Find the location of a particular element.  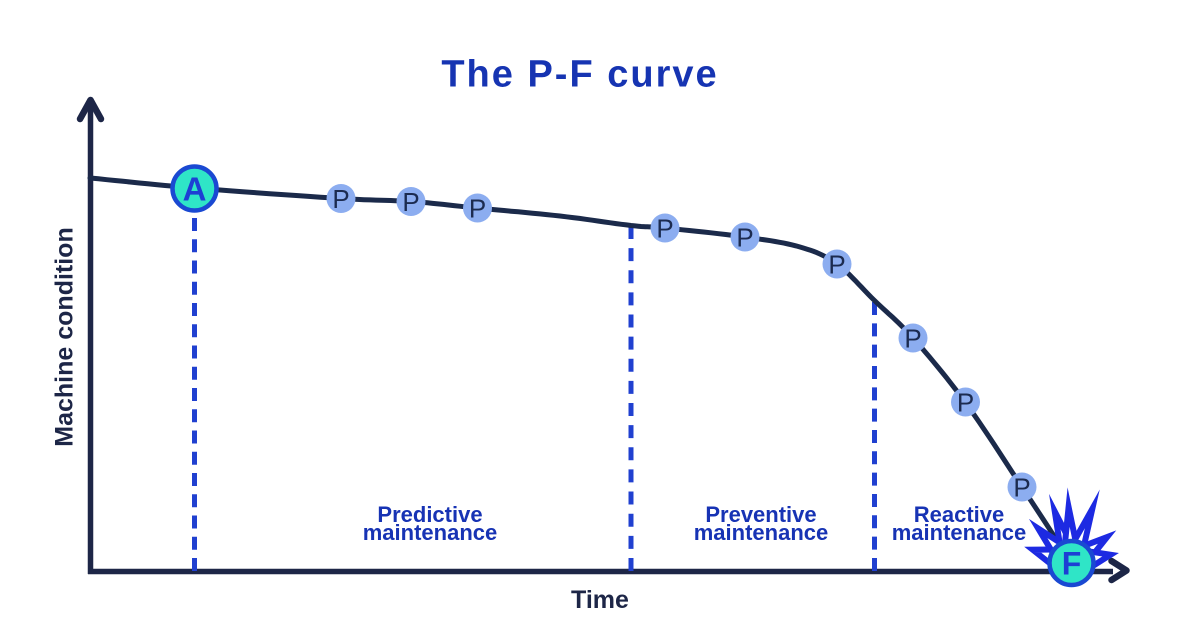

svg-text: Time is located at coordinates (600, 600).